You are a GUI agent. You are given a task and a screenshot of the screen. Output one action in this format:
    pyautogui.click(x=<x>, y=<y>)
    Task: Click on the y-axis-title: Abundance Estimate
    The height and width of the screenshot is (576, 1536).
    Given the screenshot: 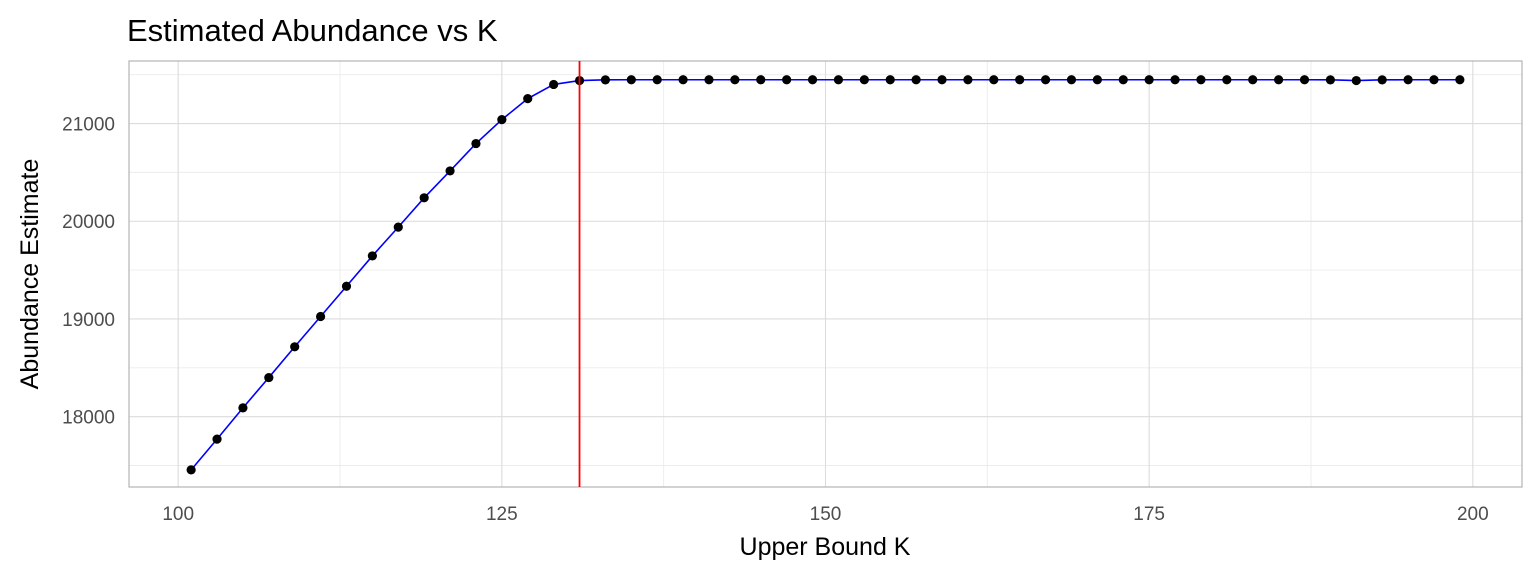 What is the action you would take?
    pyautogui.click(x=30, y=274)
    